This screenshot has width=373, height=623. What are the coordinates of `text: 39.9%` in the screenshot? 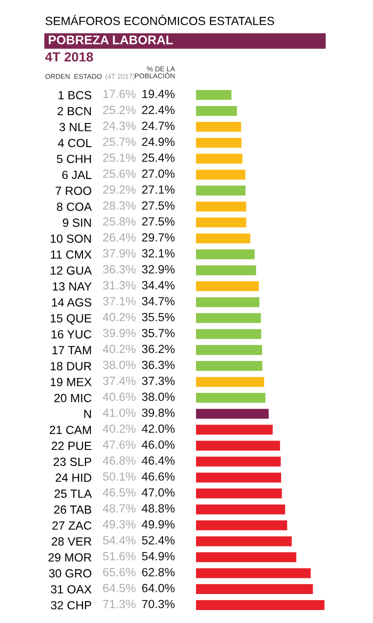 It's located at (119, 333).